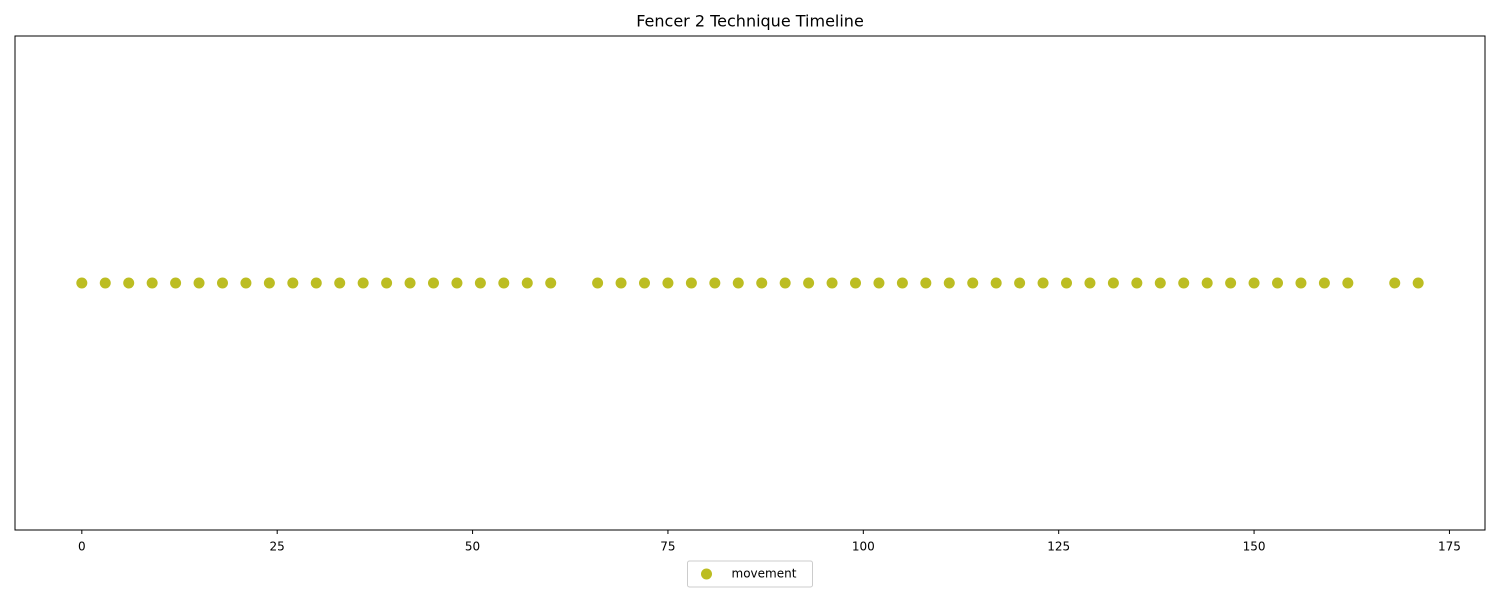  Describe the element at coordinates (1449, 547) in the screenshot. I see `x-tick-label: 175` at that location.